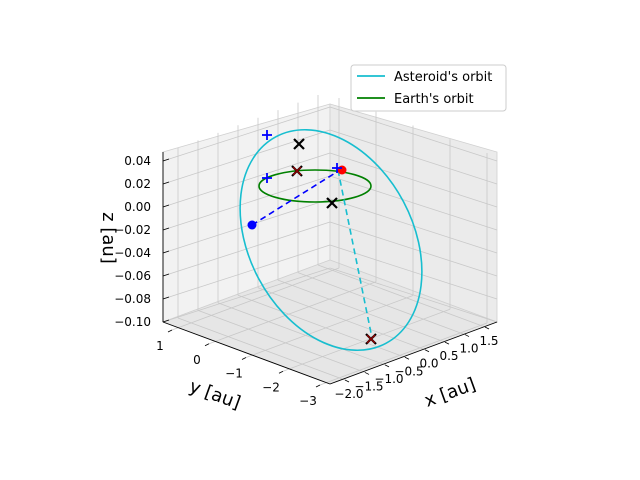  I want to click on x-tick-label: 1.0, so click(468, 349).